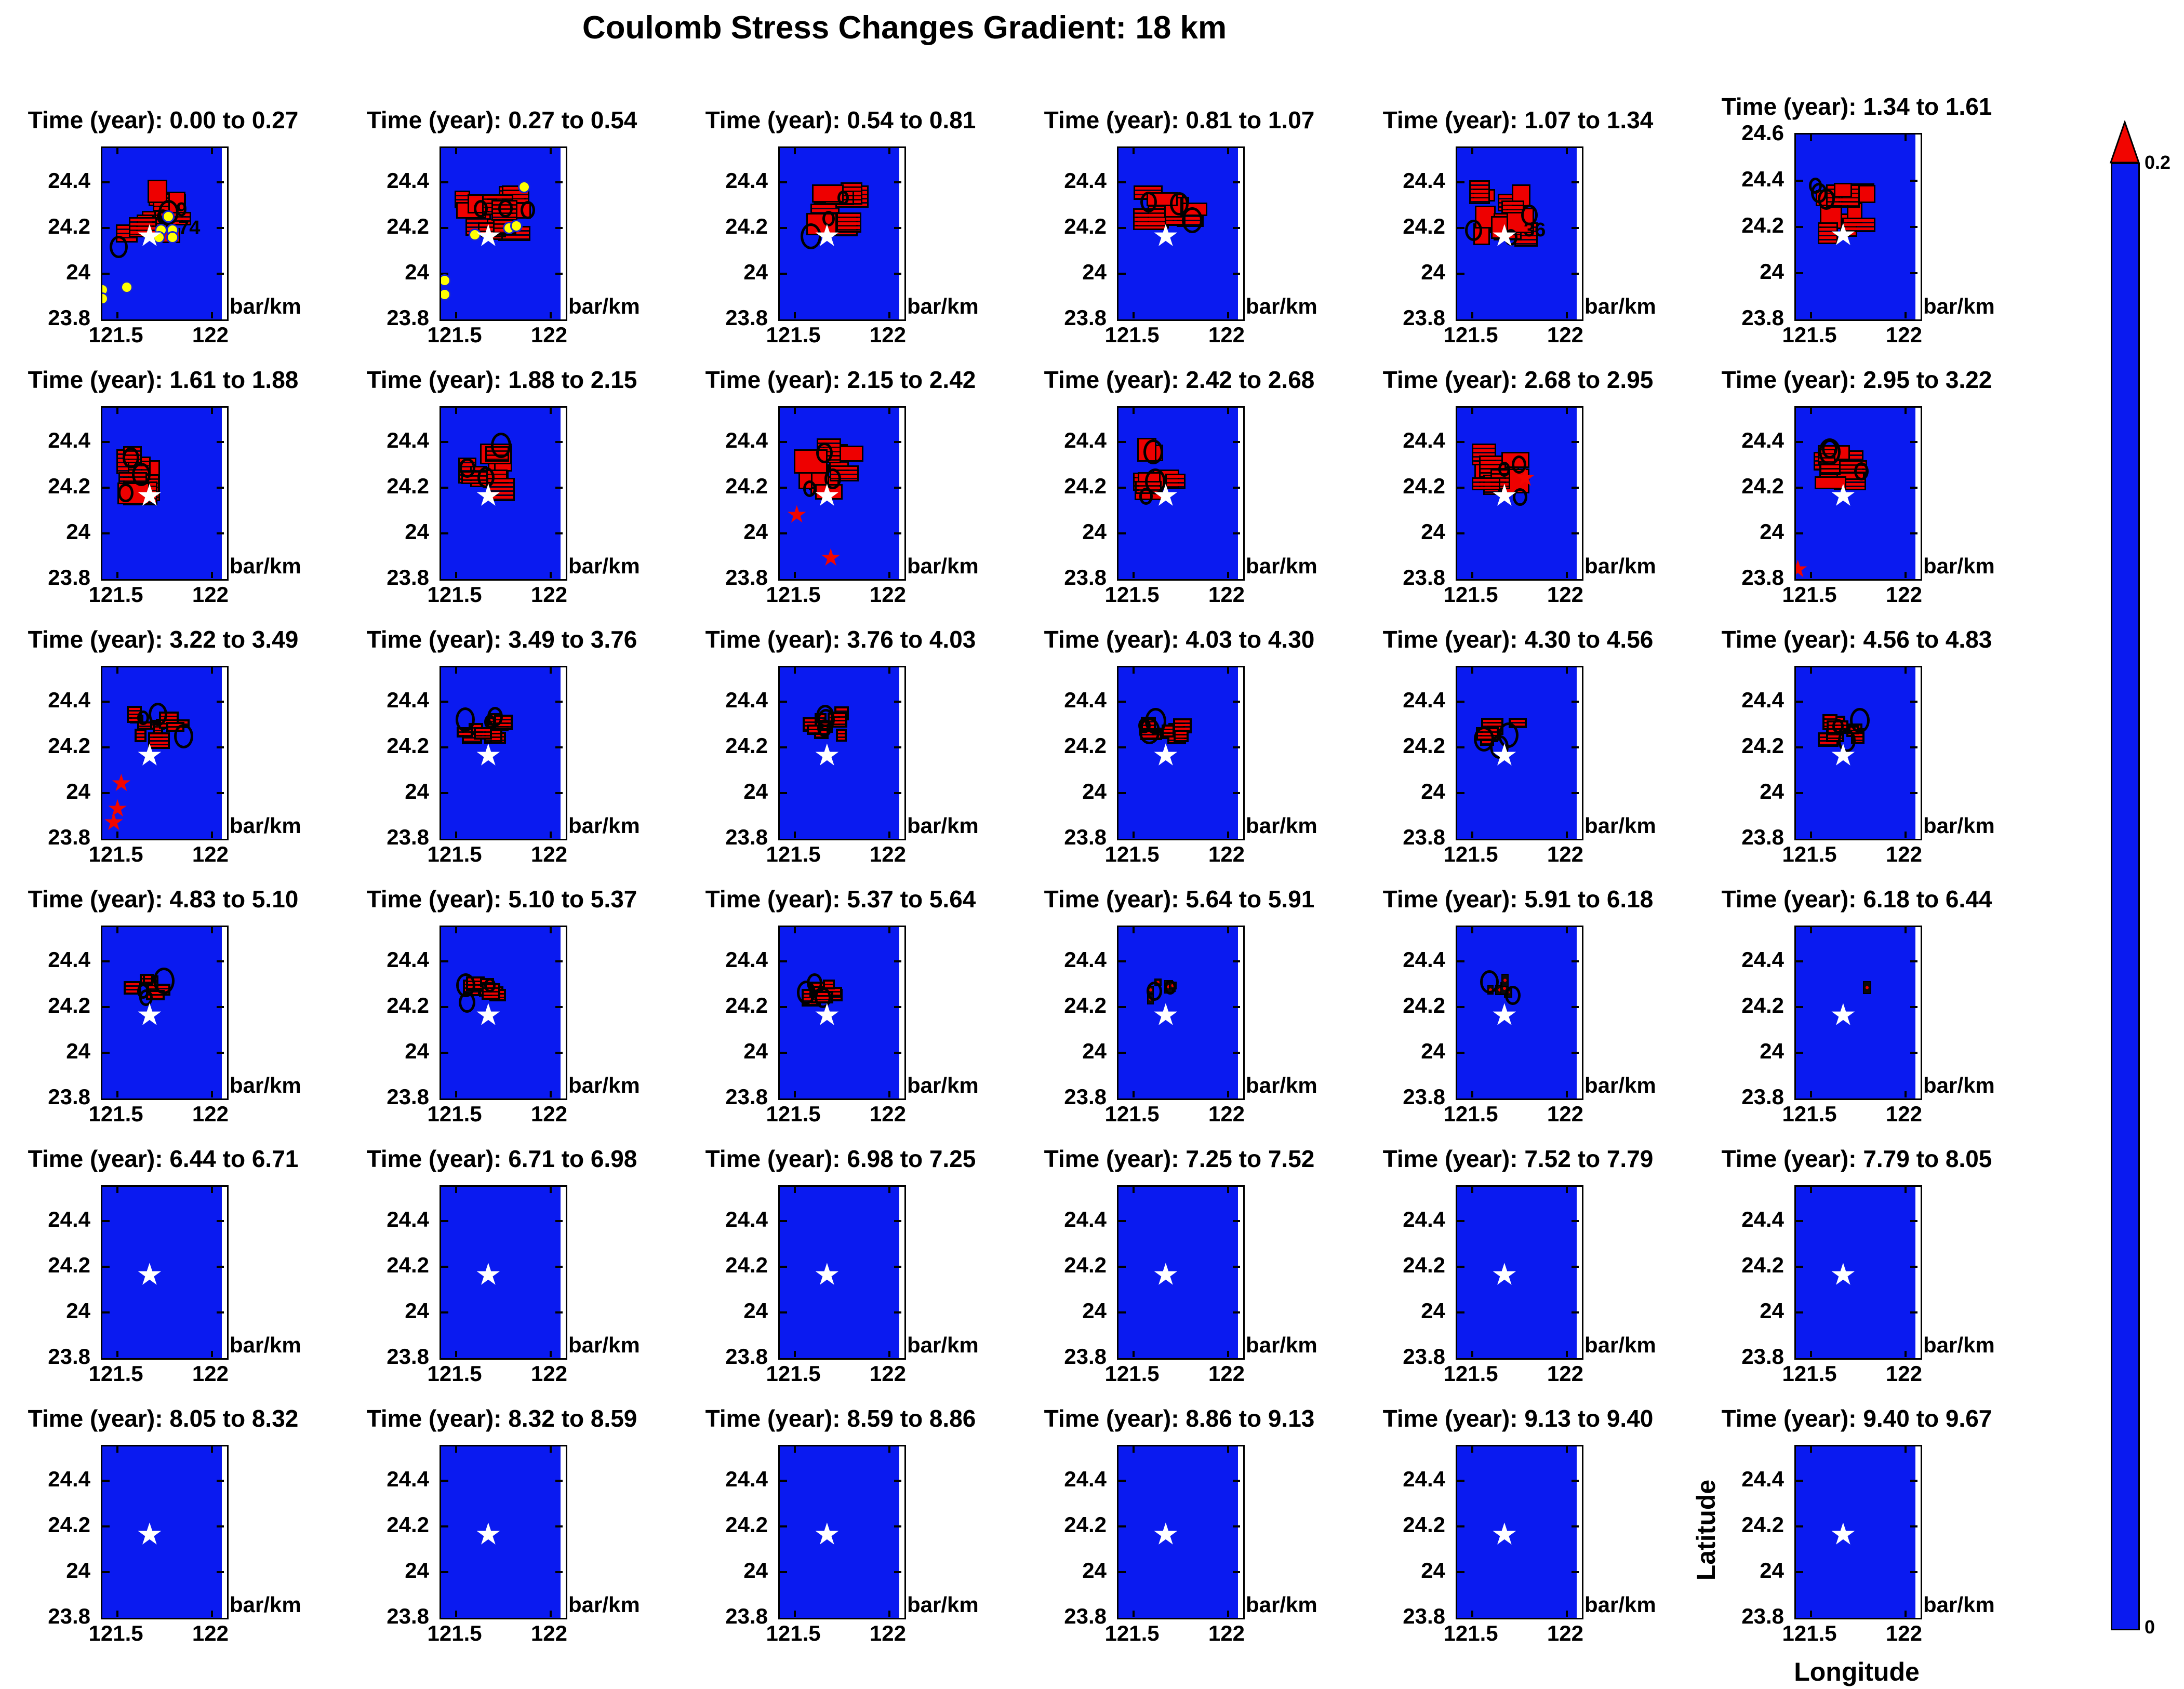 The height and width of the screenshot is (1689, 2184). What do you see at coordinates (1518, 1418) in the screenshot?
I see `subplot-title: Time (year): 9.13 to 9.40` at bounding box center [1518, 1418].